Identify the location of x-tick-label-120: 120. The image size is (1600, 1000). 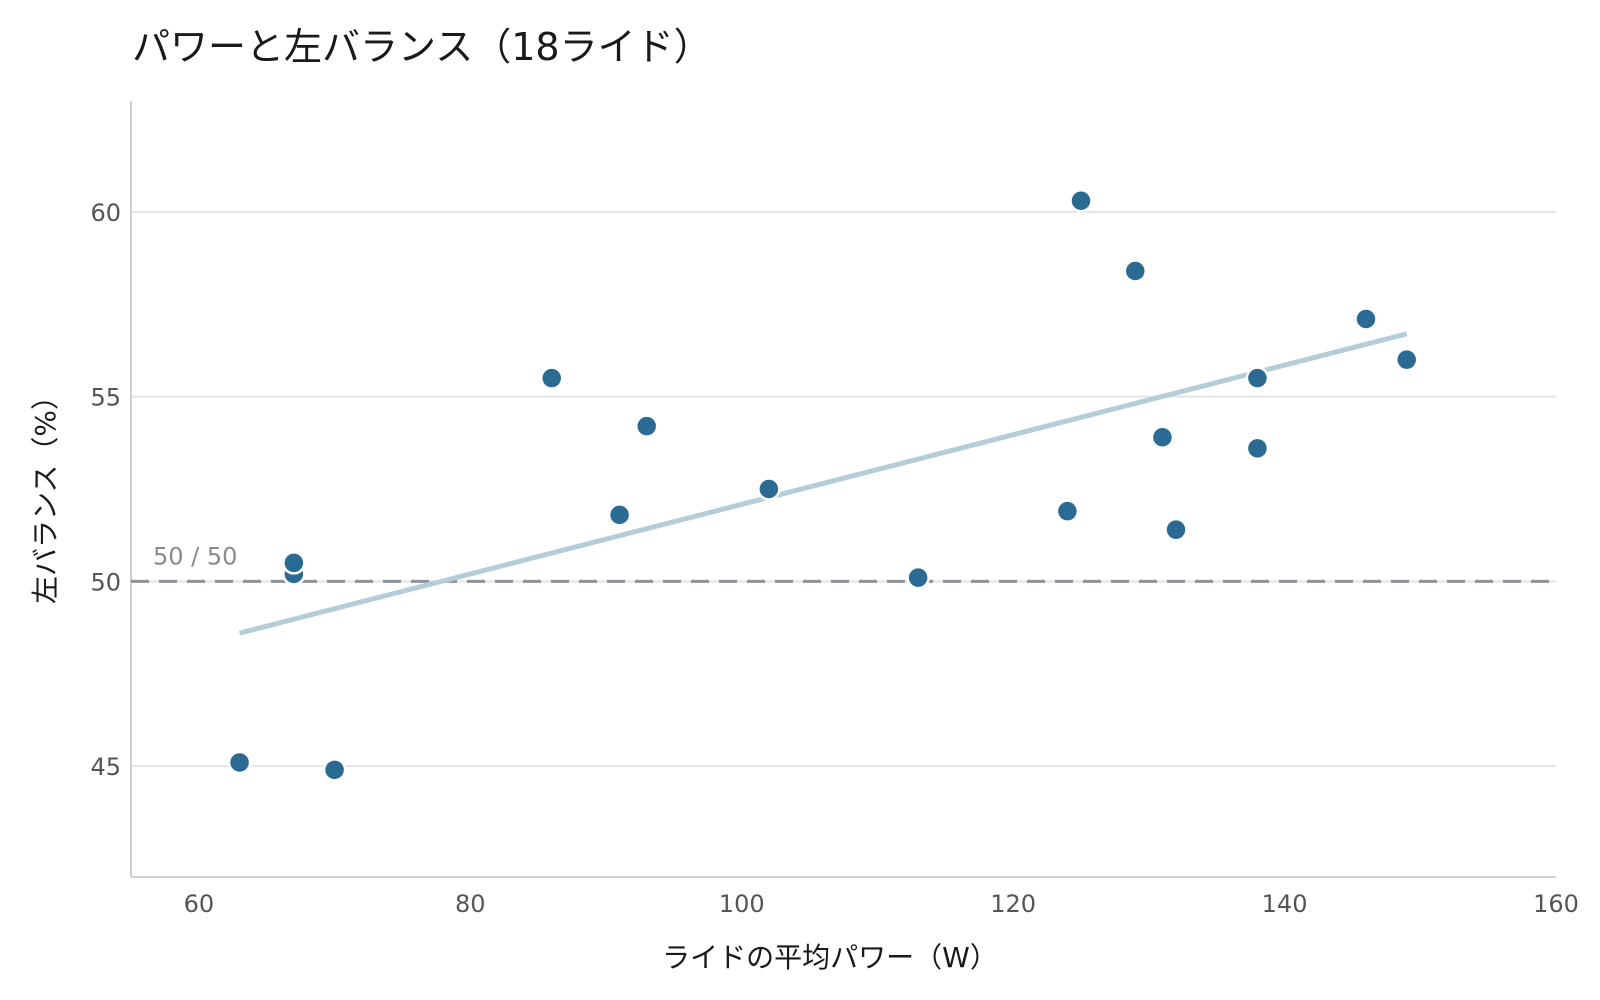
(1013, 904).